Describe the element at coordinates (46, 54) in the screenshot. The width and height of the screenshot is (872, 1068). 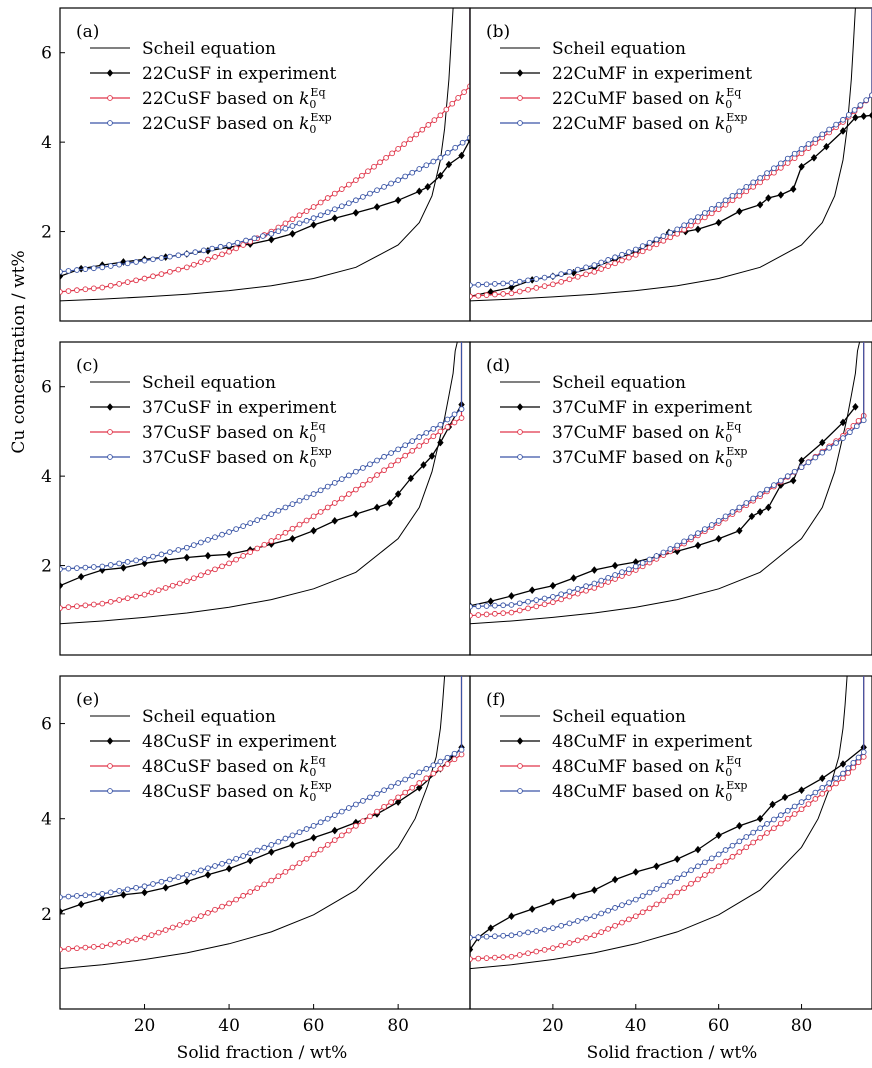
I see `y-tick-label: 6` at that location.